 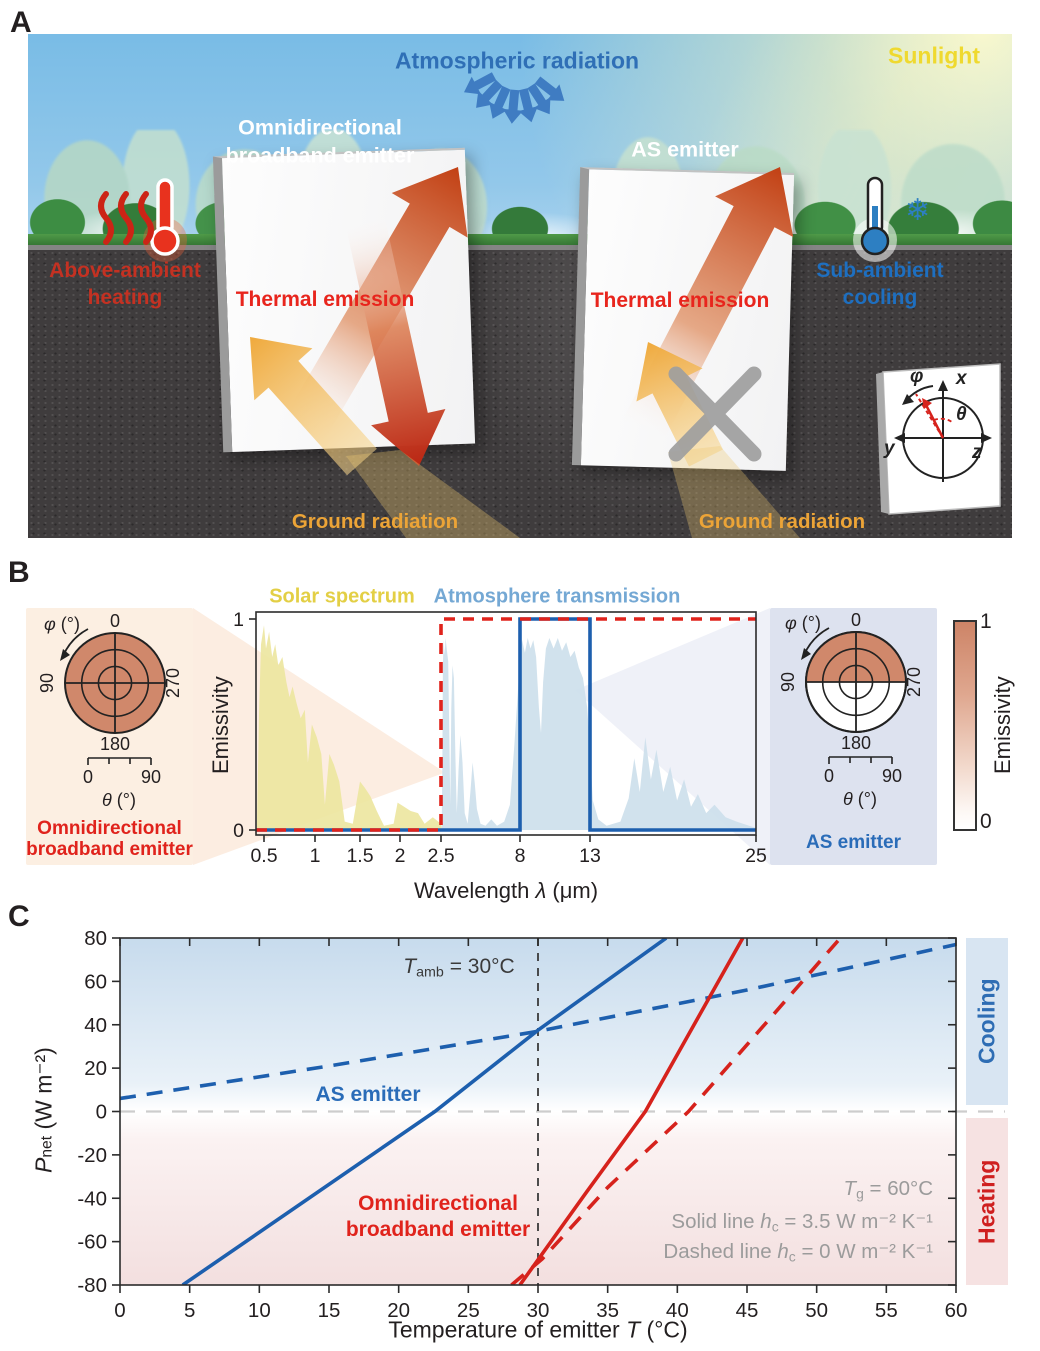 I want to click on polar-right-phi-axis: φ (°), so click(x=803, y=623).